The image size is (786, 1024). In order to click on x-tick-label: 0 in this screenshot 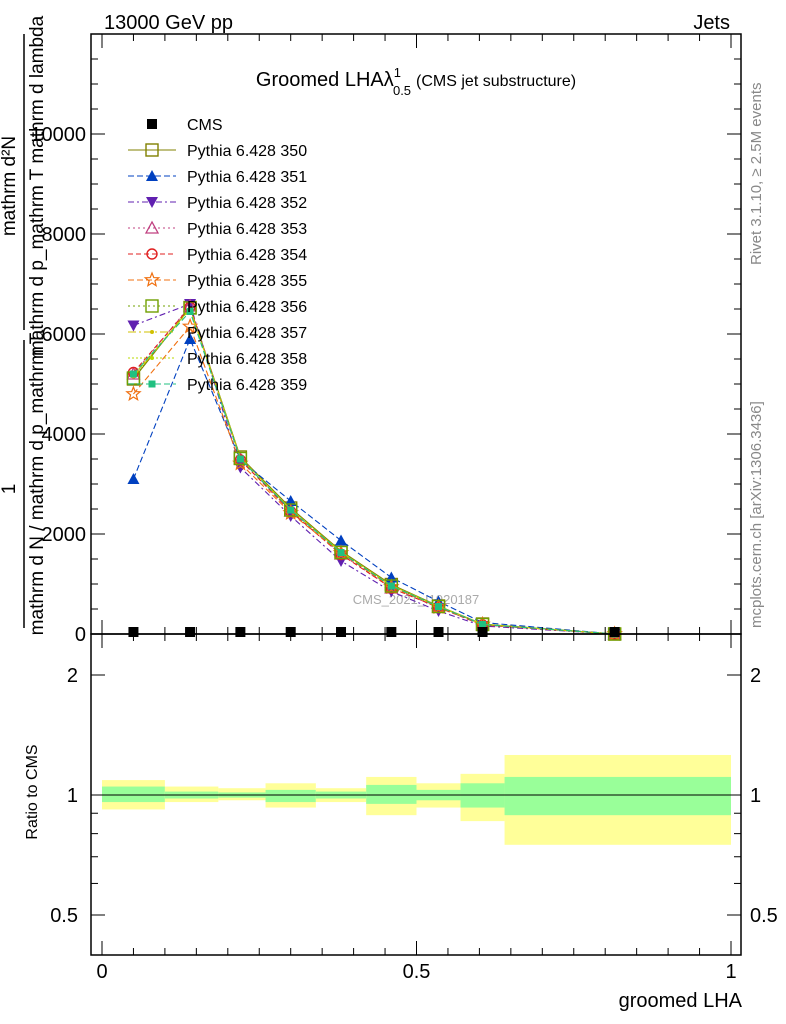, I will do `click(101, 972)`.